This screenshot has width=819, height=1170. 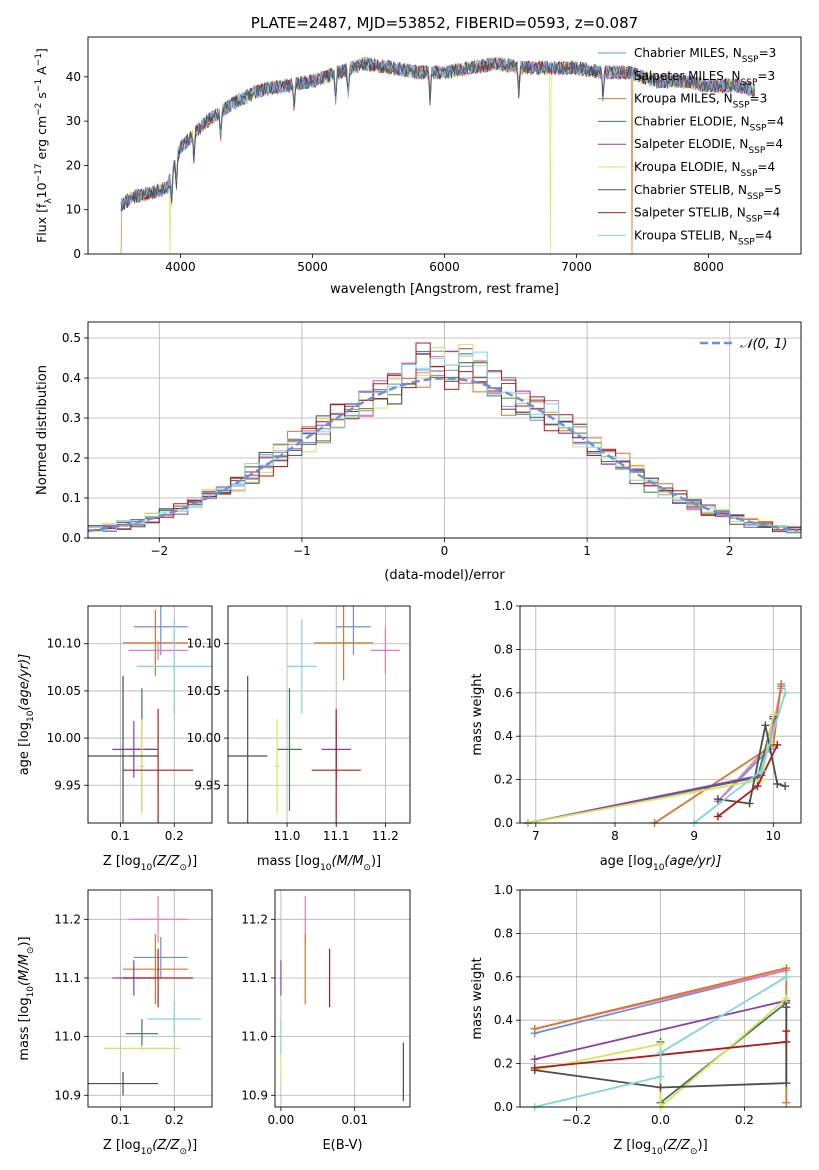 What do you see at coordinates (477, 998) in the screenshot?
I see `weight_vs_Z-ylabel-part: mass weight` at bounding box center [477, 998].